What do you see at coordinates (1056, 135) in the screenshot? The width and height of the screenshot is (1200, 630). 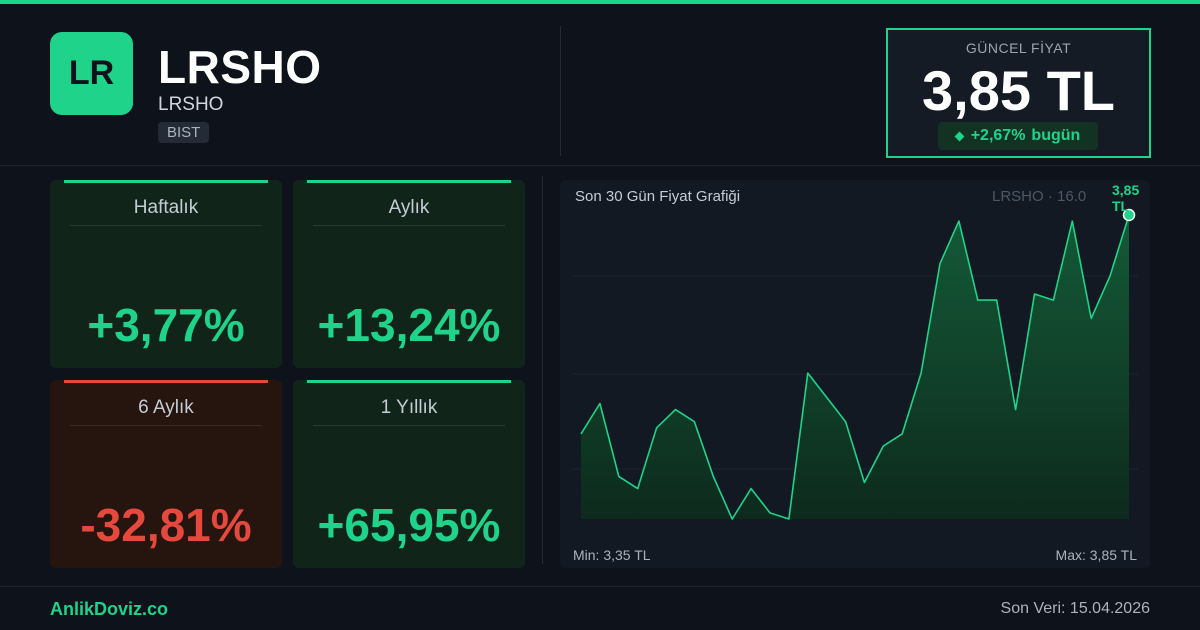 I see `daily-change-suffix: bugün` at bounding box center [1056, 135].